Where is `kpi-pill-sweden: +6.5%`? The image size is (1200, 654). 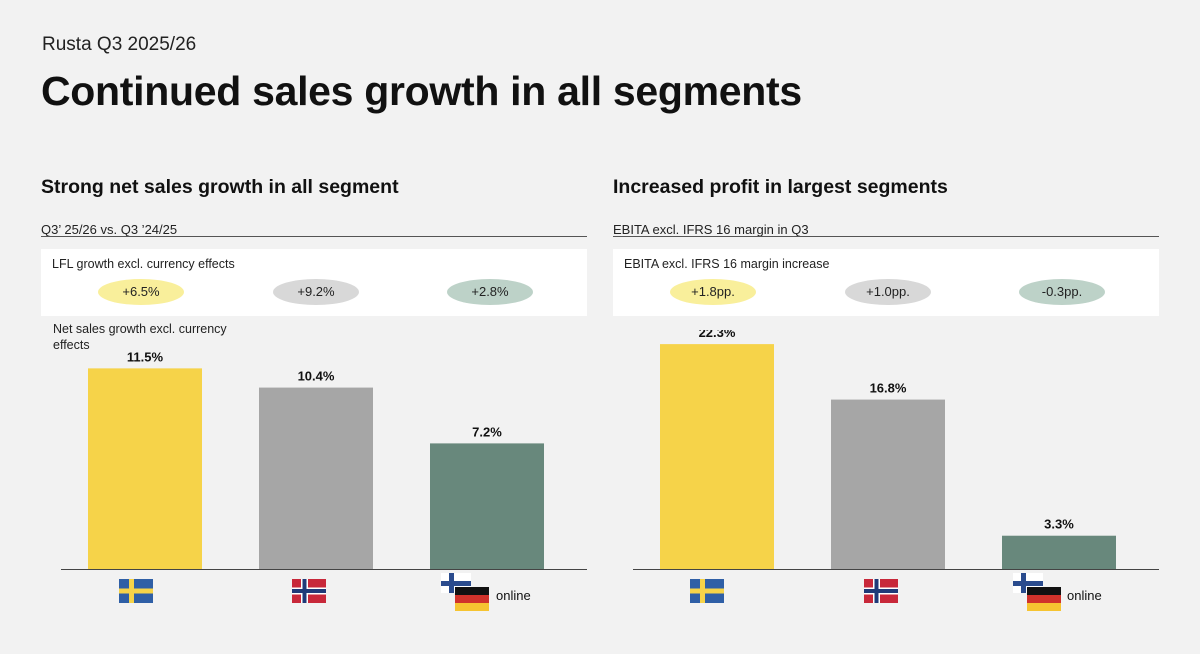 kpi-pill-sweden: +6.5% is located at coordinates (141, 292).